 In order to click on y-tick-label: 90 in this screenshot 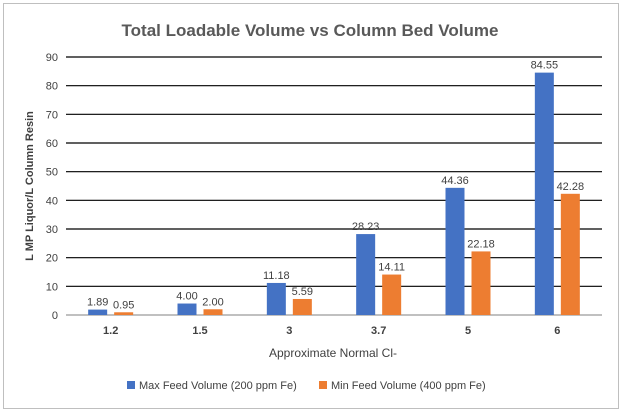, I will do `click(52, 58)`.